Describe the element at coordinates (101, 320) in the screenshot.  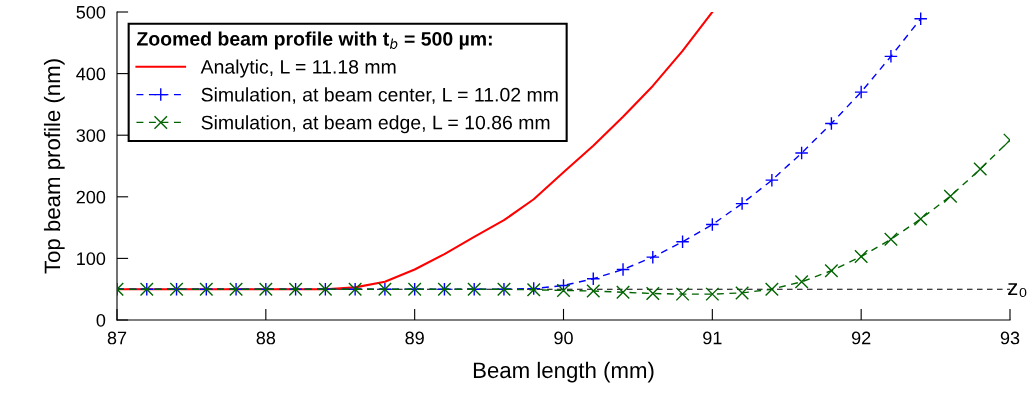
I see `y-tick-label: 0` at that location.